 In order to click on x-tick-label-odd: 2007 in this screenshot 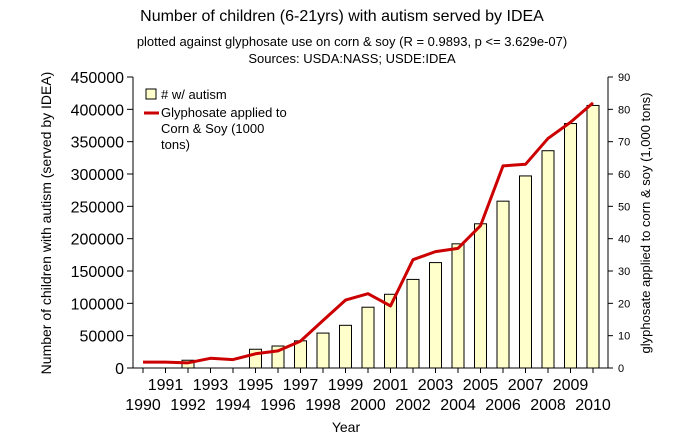, I will do `click(526, 385)`.